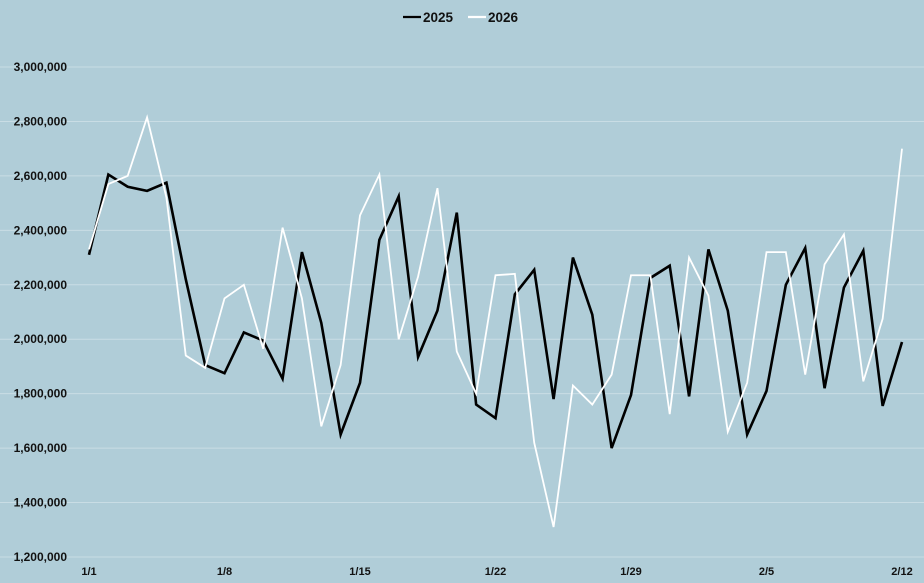 Image resolution: width=924 pixels, height=583 pixels. What do you see at coordinates (359, 572) in the screenshot?
I see `x-tick-label: 1/15` at bounding box center [359, 572].